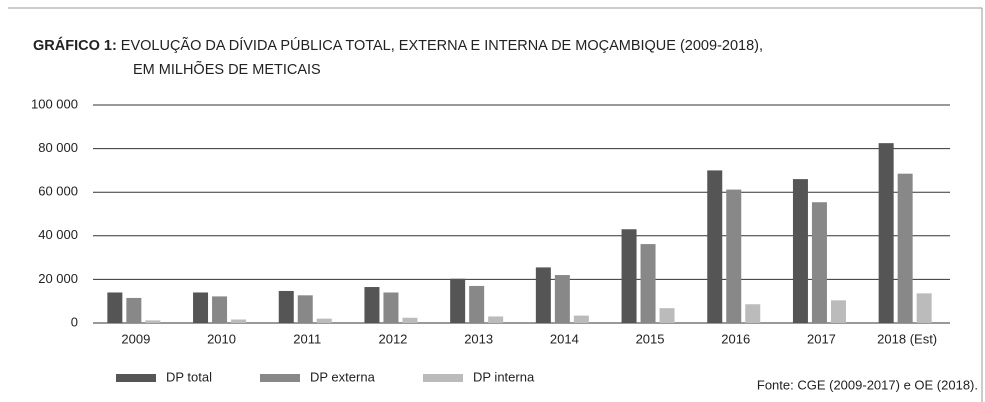 The image size is (985, 402). I want to click on x-tick-label: 2011, so click(307, 338).